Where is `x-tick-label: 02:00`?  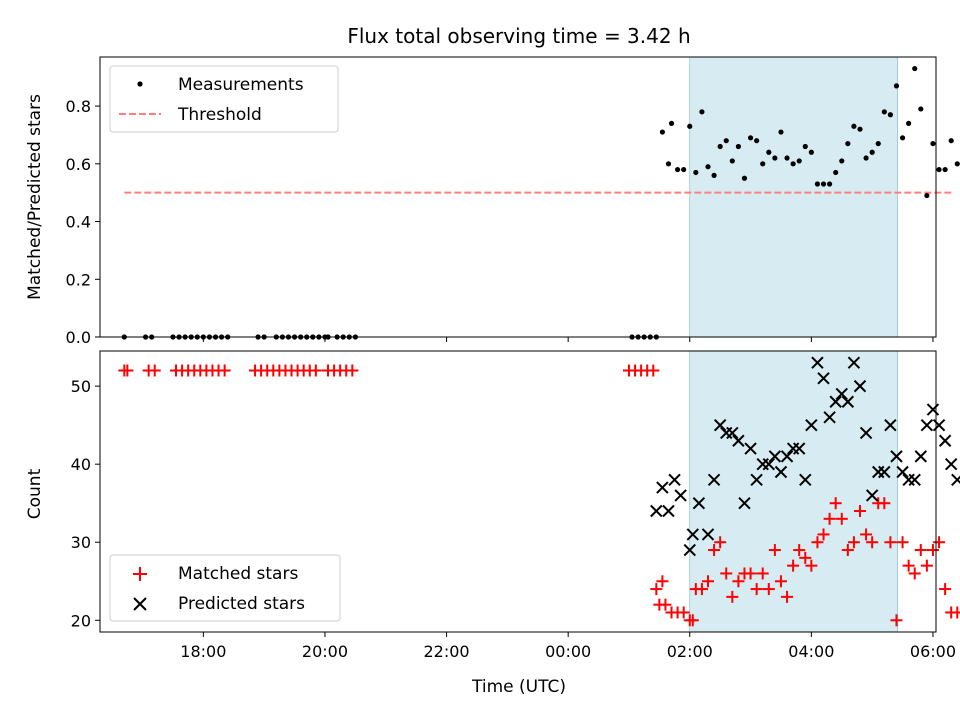
x-tick-label: 02:00 is located at coordinates (690, 651).